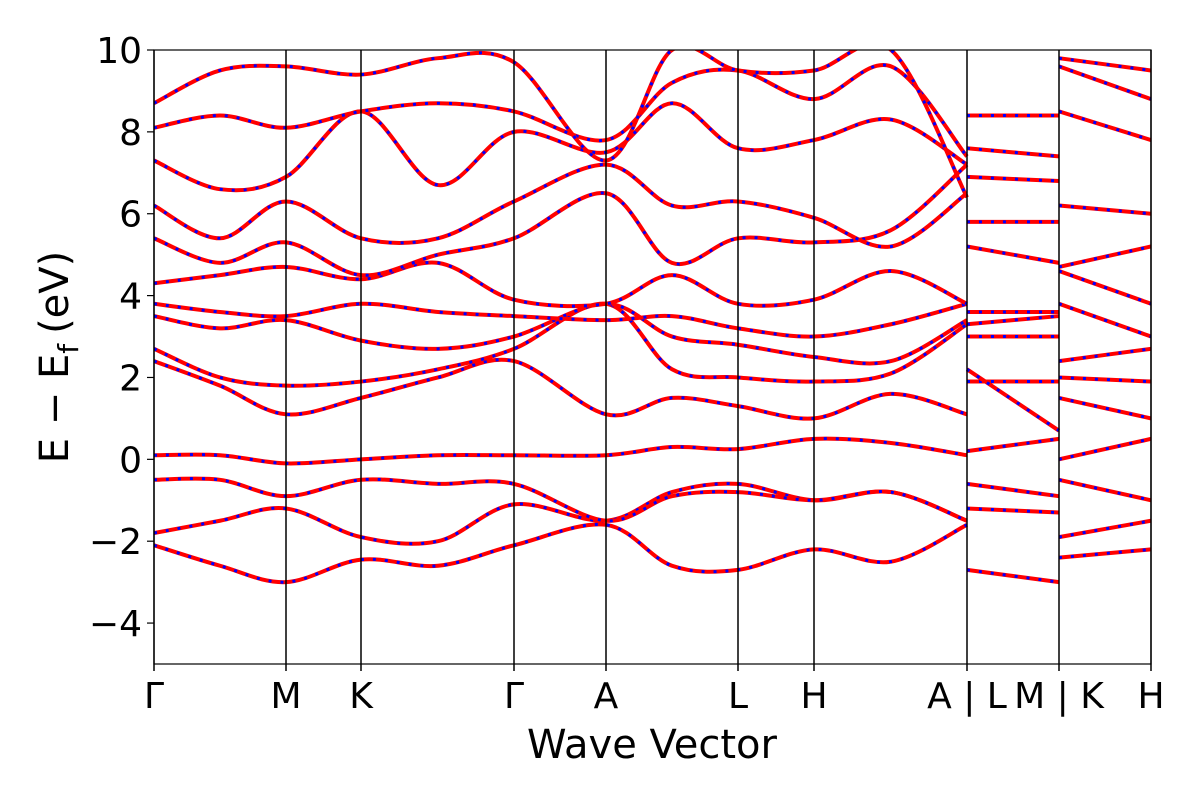 This screenshot has height=800, width=1200. What do you see at coordinates (130, 460) in the screenshot?
I see `y-tick-label: 0` at bounding box center [130, 460].